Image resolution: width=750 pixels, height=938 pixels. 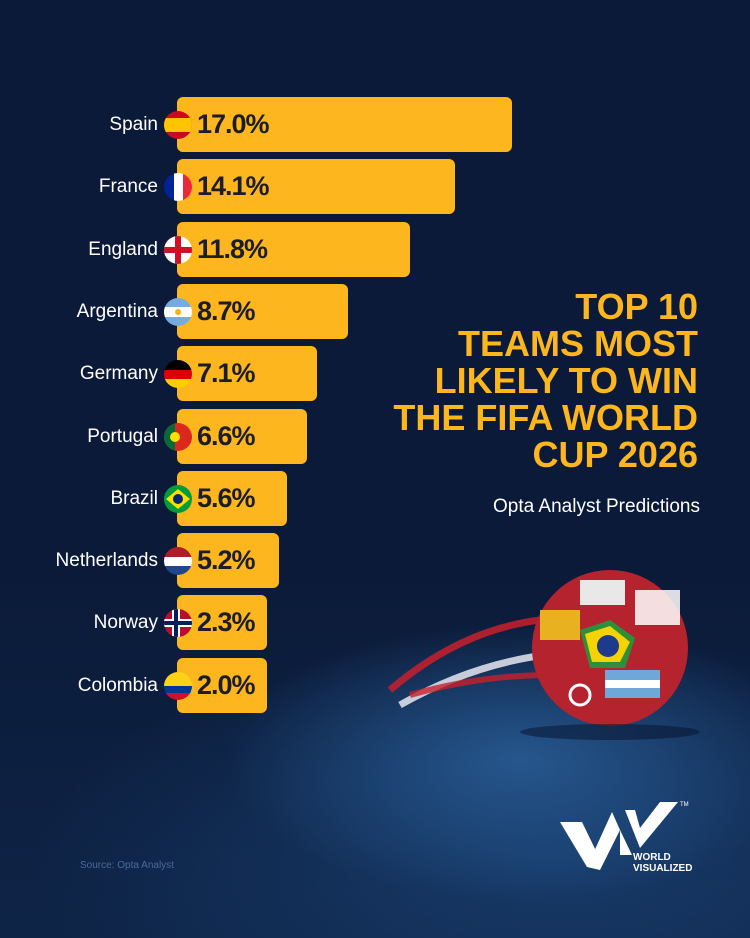 What do you see at coordinates (375, 374) in the screenshot?
I see `bar-row: Germany 7.1%` at bounding box center [375, 374].